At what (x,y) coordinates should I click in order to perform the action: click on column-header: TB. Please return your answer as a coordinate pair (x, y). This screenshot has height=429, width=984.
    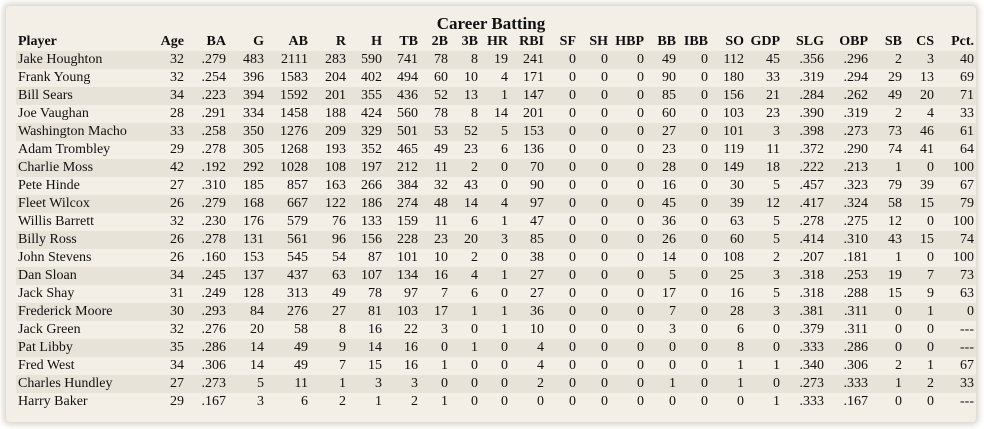
    Looking at the image, I should click on (408, 41).